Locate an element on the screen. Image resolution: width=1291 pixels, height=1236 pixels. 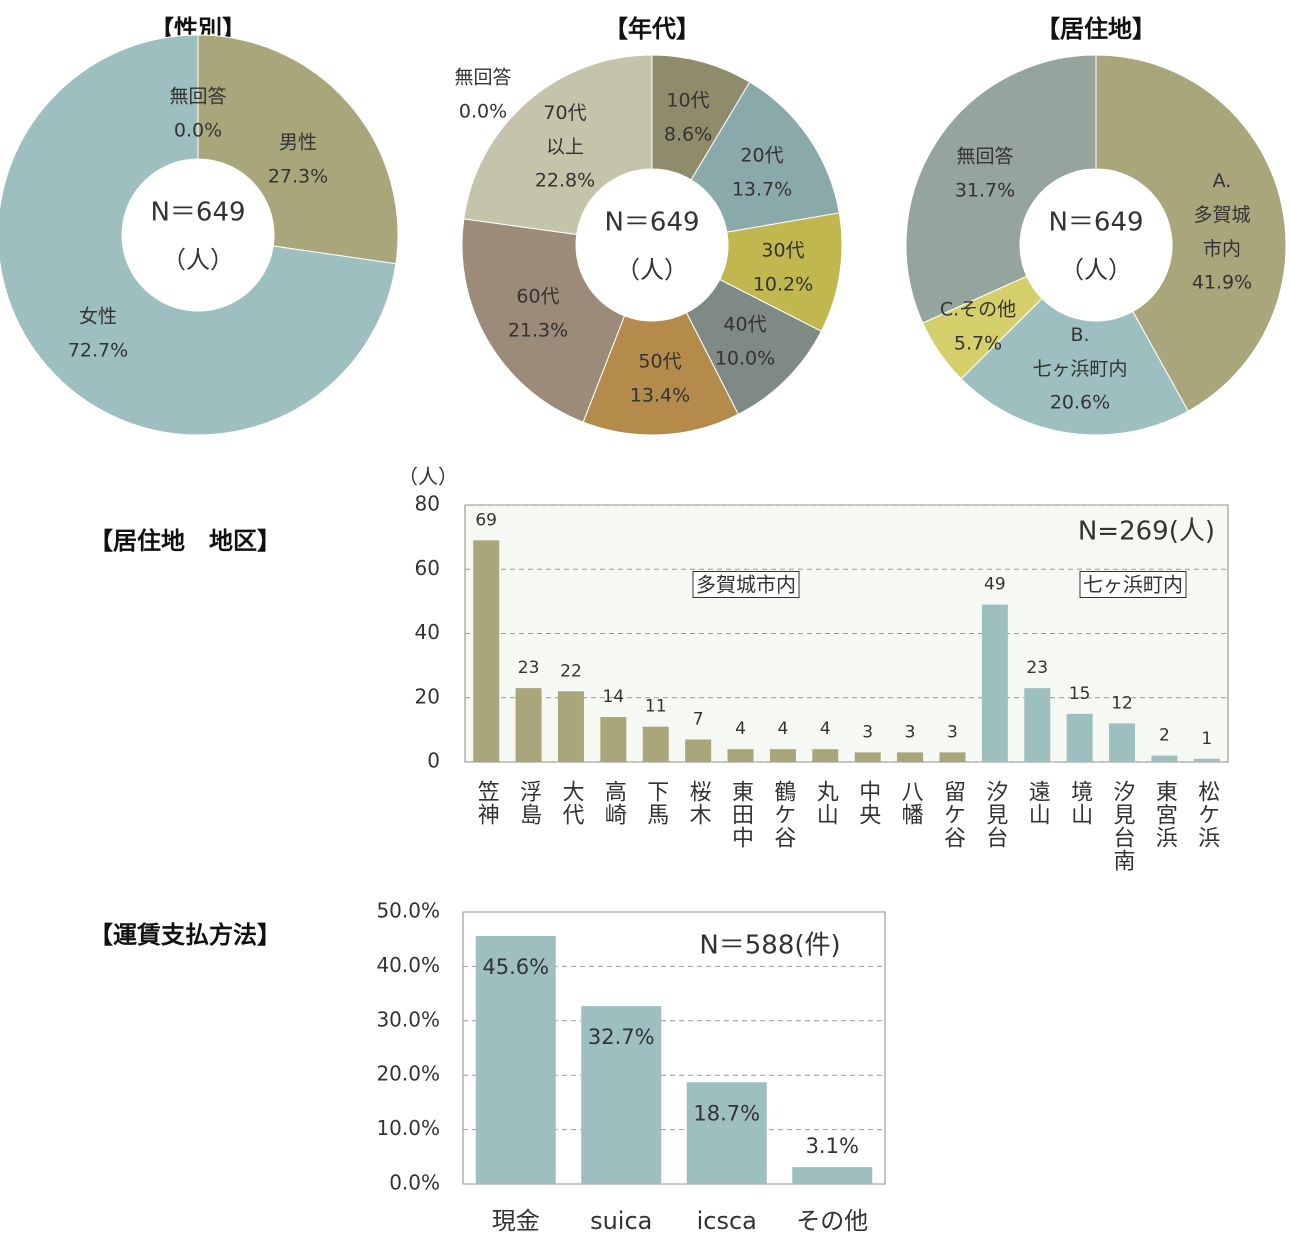
x-tick-label: 遠山 is located at coordinates (1038, 803).